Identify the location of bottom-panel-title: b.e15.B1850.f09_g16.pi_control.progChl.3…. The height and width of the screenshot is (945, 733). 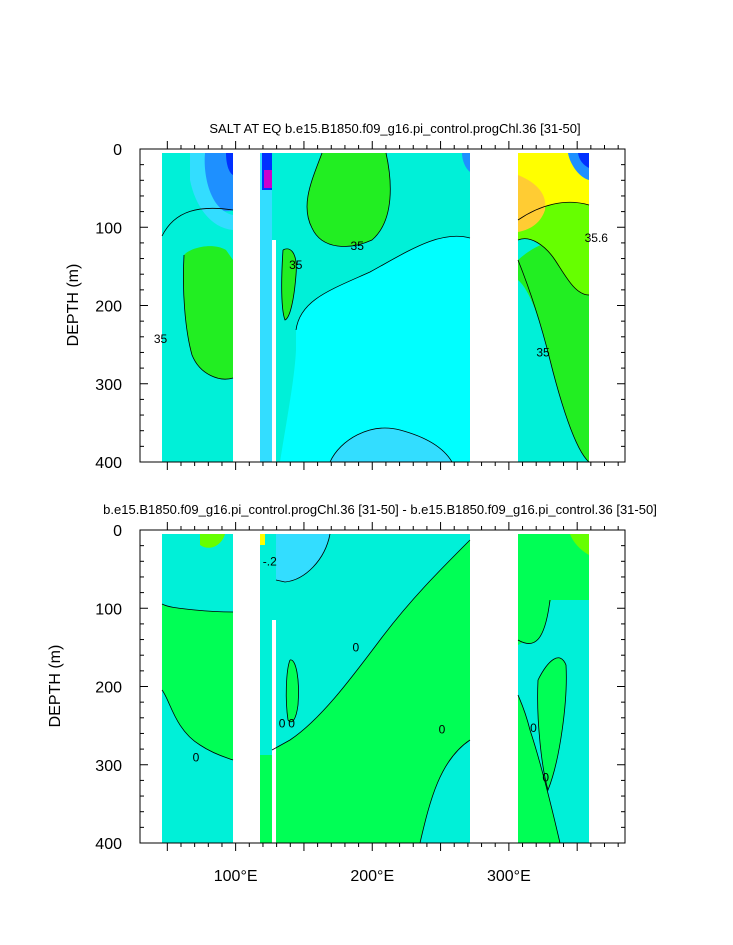
(380, 509).